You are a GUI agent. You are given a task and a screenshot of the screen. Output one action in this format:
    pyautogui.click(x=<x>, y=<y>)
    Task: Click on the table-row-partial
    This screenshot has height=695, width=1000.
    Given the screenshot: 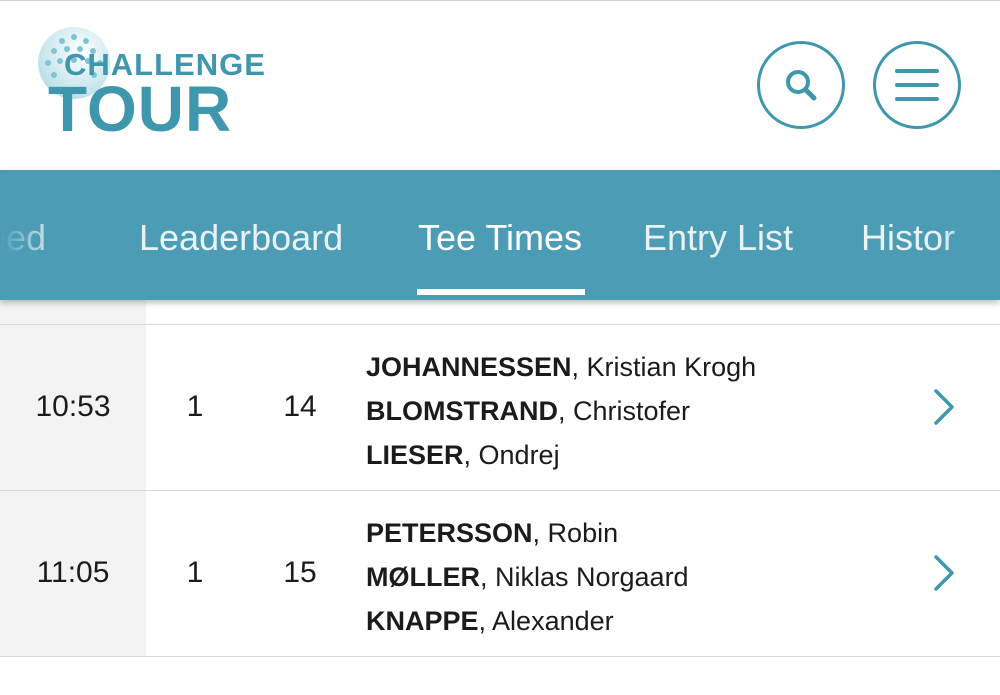 What is the action you would take?
    pyautogui.click(x=500, y=312)
    